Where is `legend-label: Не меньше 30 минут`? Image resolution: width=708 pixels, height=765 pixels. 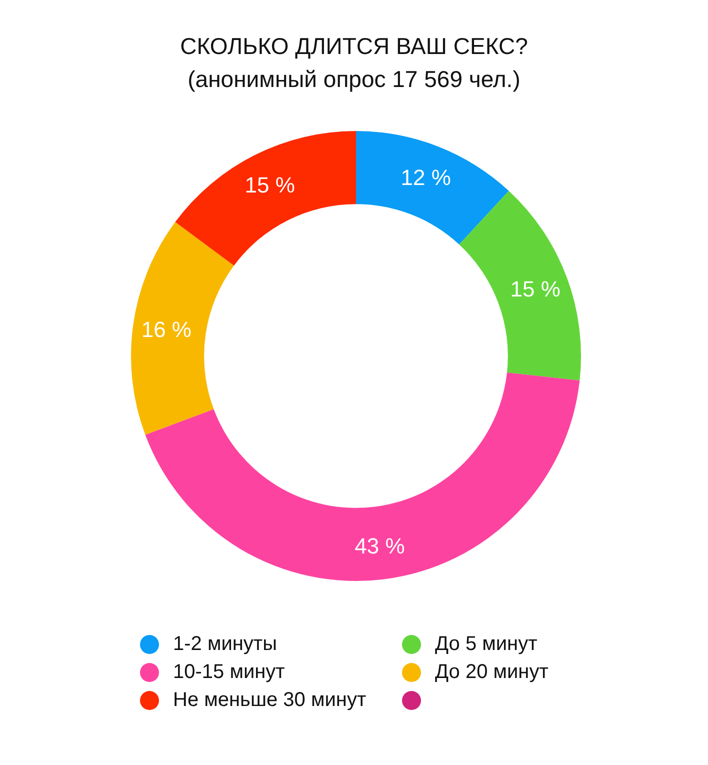
legend-label: Не меньше 30 минут is located at coordinates (269, 700).